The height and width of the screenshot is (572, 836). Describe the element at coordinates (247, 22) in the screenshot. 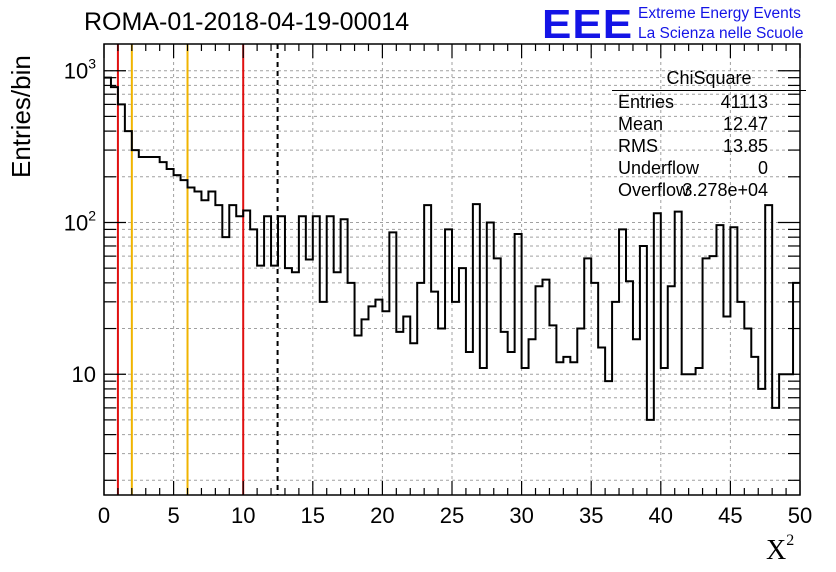

I see `chart-title: ROMA-01-2018-04-19-00014` at that location.